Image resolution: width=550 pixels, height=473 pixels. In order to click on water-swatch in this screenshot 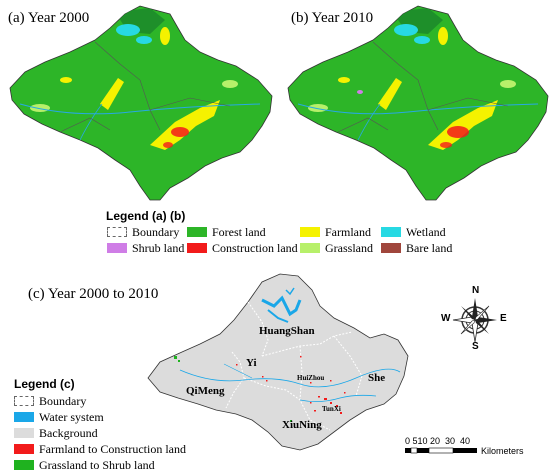, I will do `click(24, 417)`.